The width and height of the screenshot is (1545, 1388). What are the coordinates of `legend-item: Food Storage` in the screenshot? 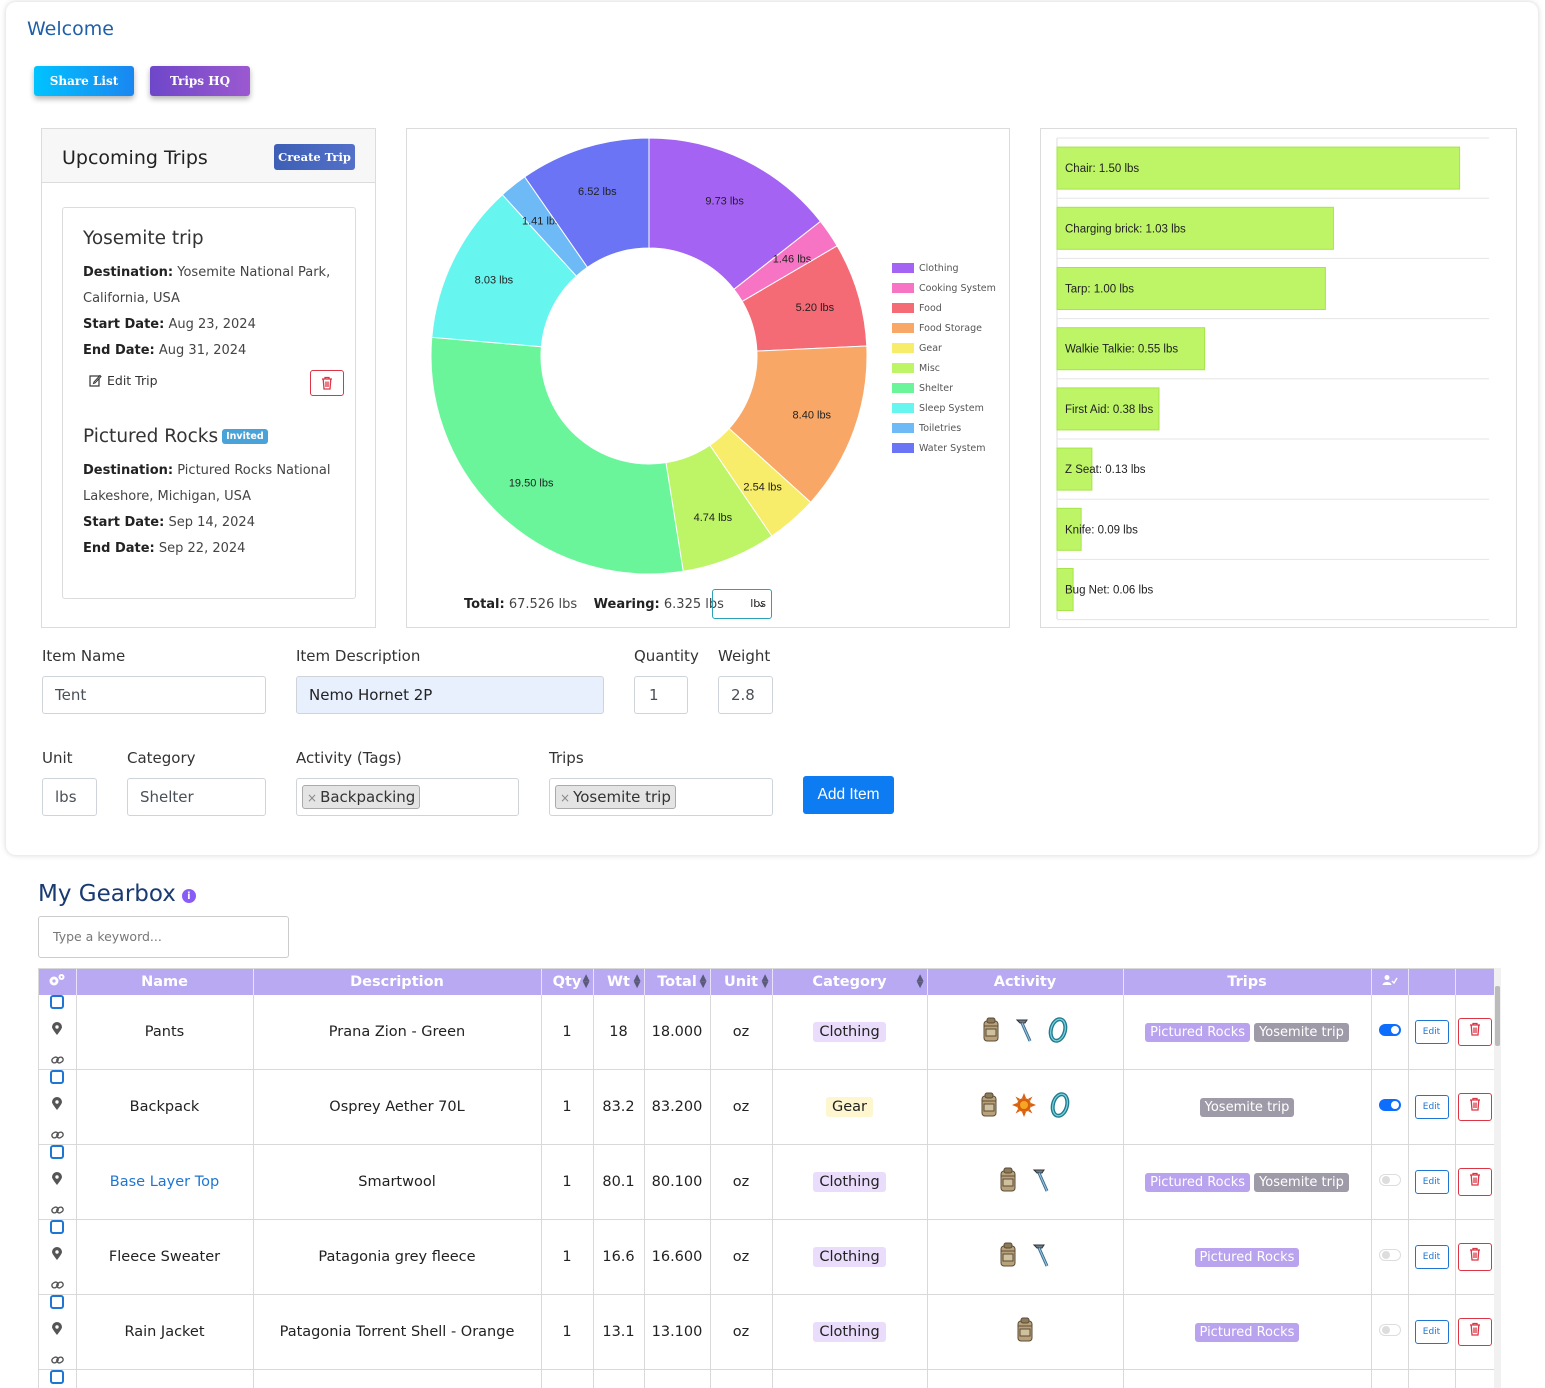 It's located at (944, 328).